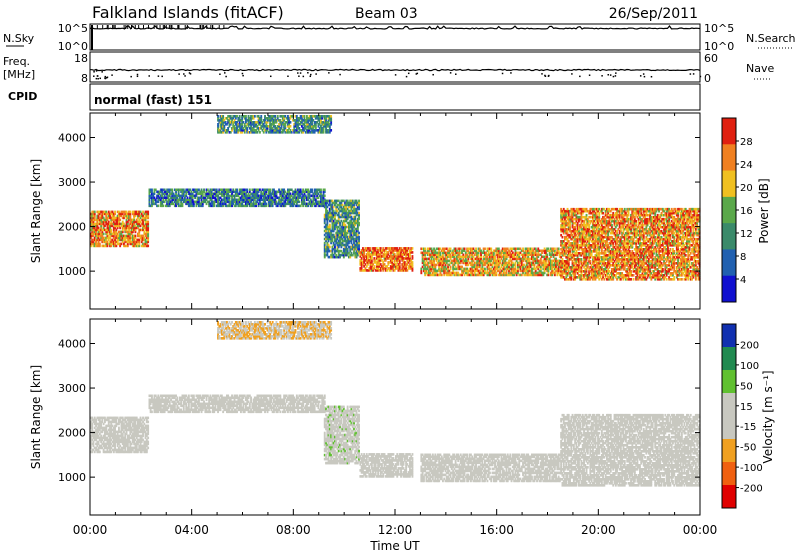 The width and height of the screenshot is (800, 554). Describe the element at coordinates (73, 46) in the screenshot. I see `nsky-tick-bottom: 10^0` at that location.